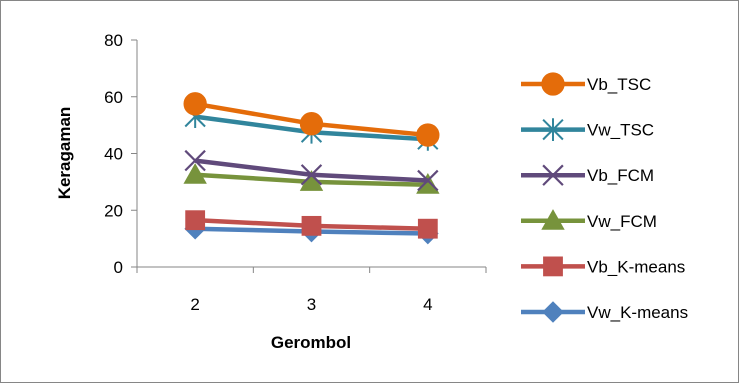  Describe the element at coordinates (311, 304) in the screenshot. I see `x-tick-label: 3` at that location.